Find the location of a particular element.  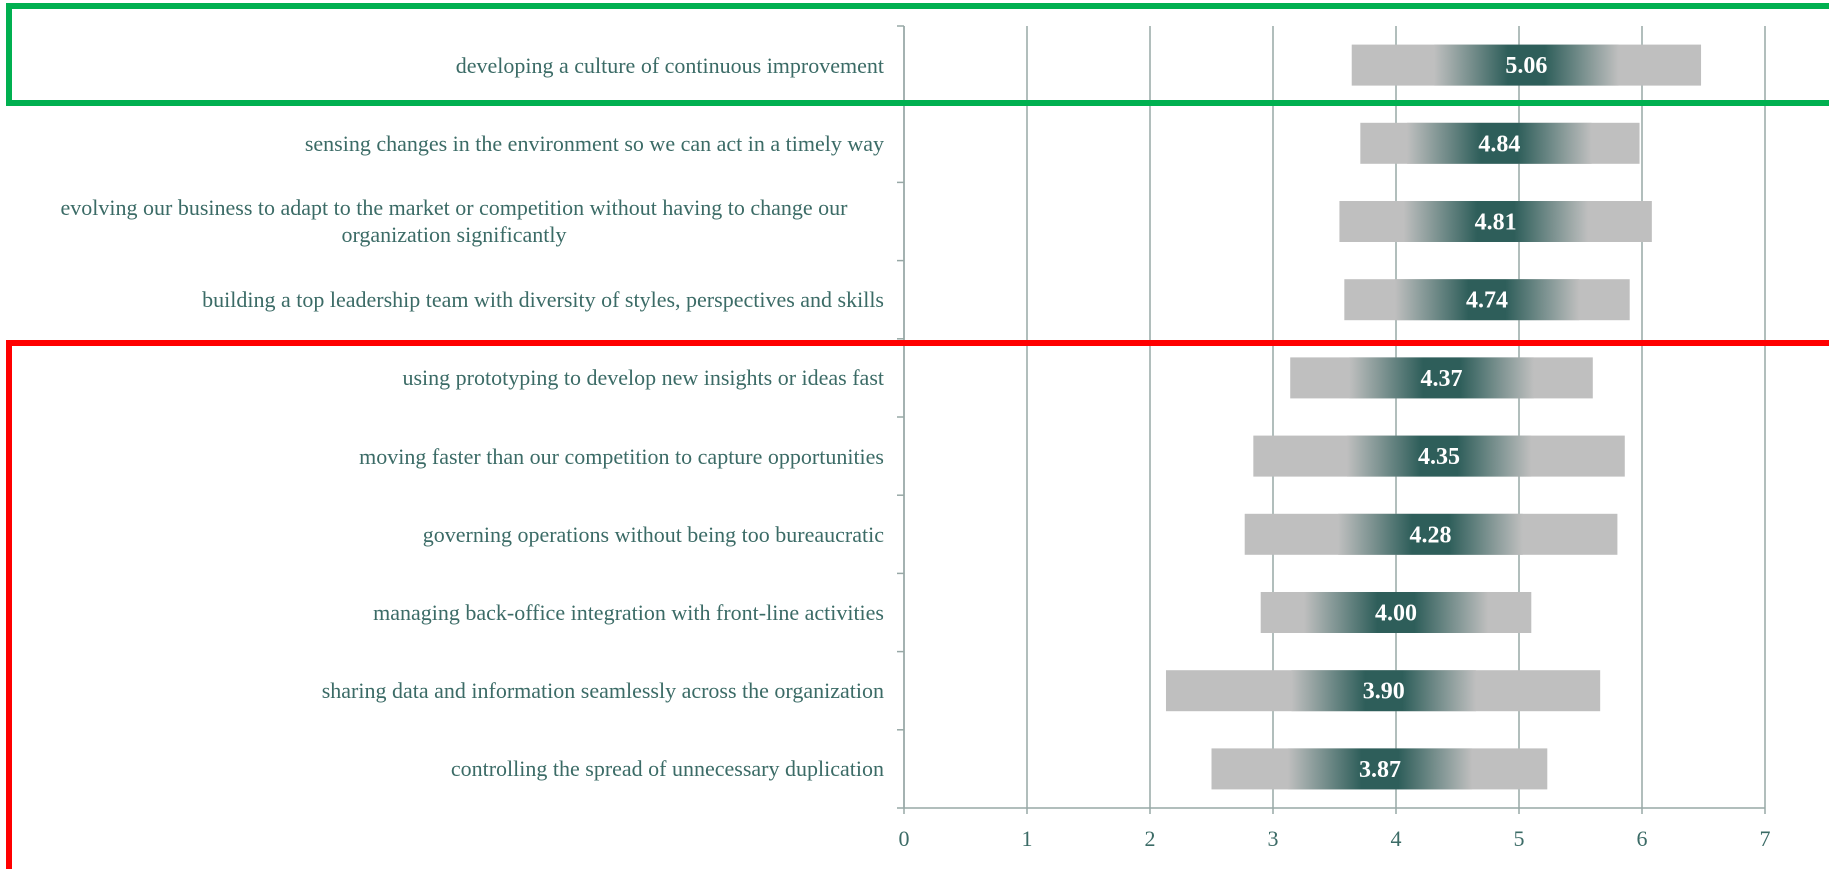

value-label: 4.28 is located at coordinates (1430, 535).